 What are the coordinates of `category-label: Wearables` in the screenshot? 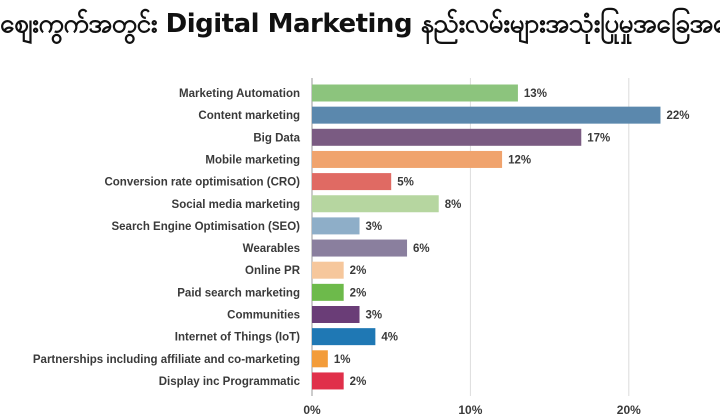 It's located at (271, 249).